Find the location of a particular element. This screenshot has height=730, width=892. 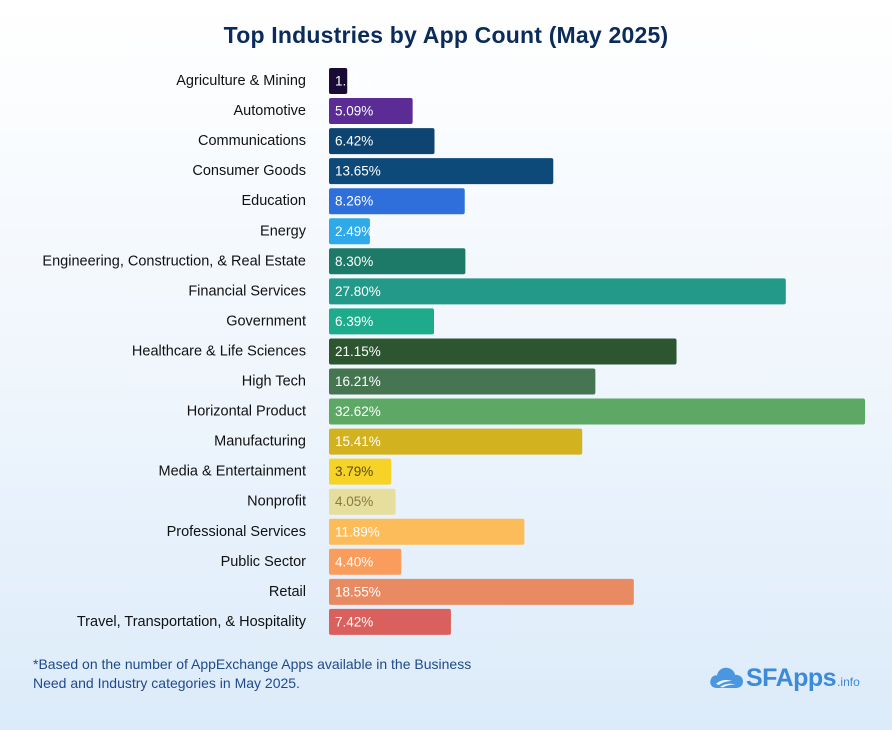

bar-financial-services is located at coordinates (557, 291).